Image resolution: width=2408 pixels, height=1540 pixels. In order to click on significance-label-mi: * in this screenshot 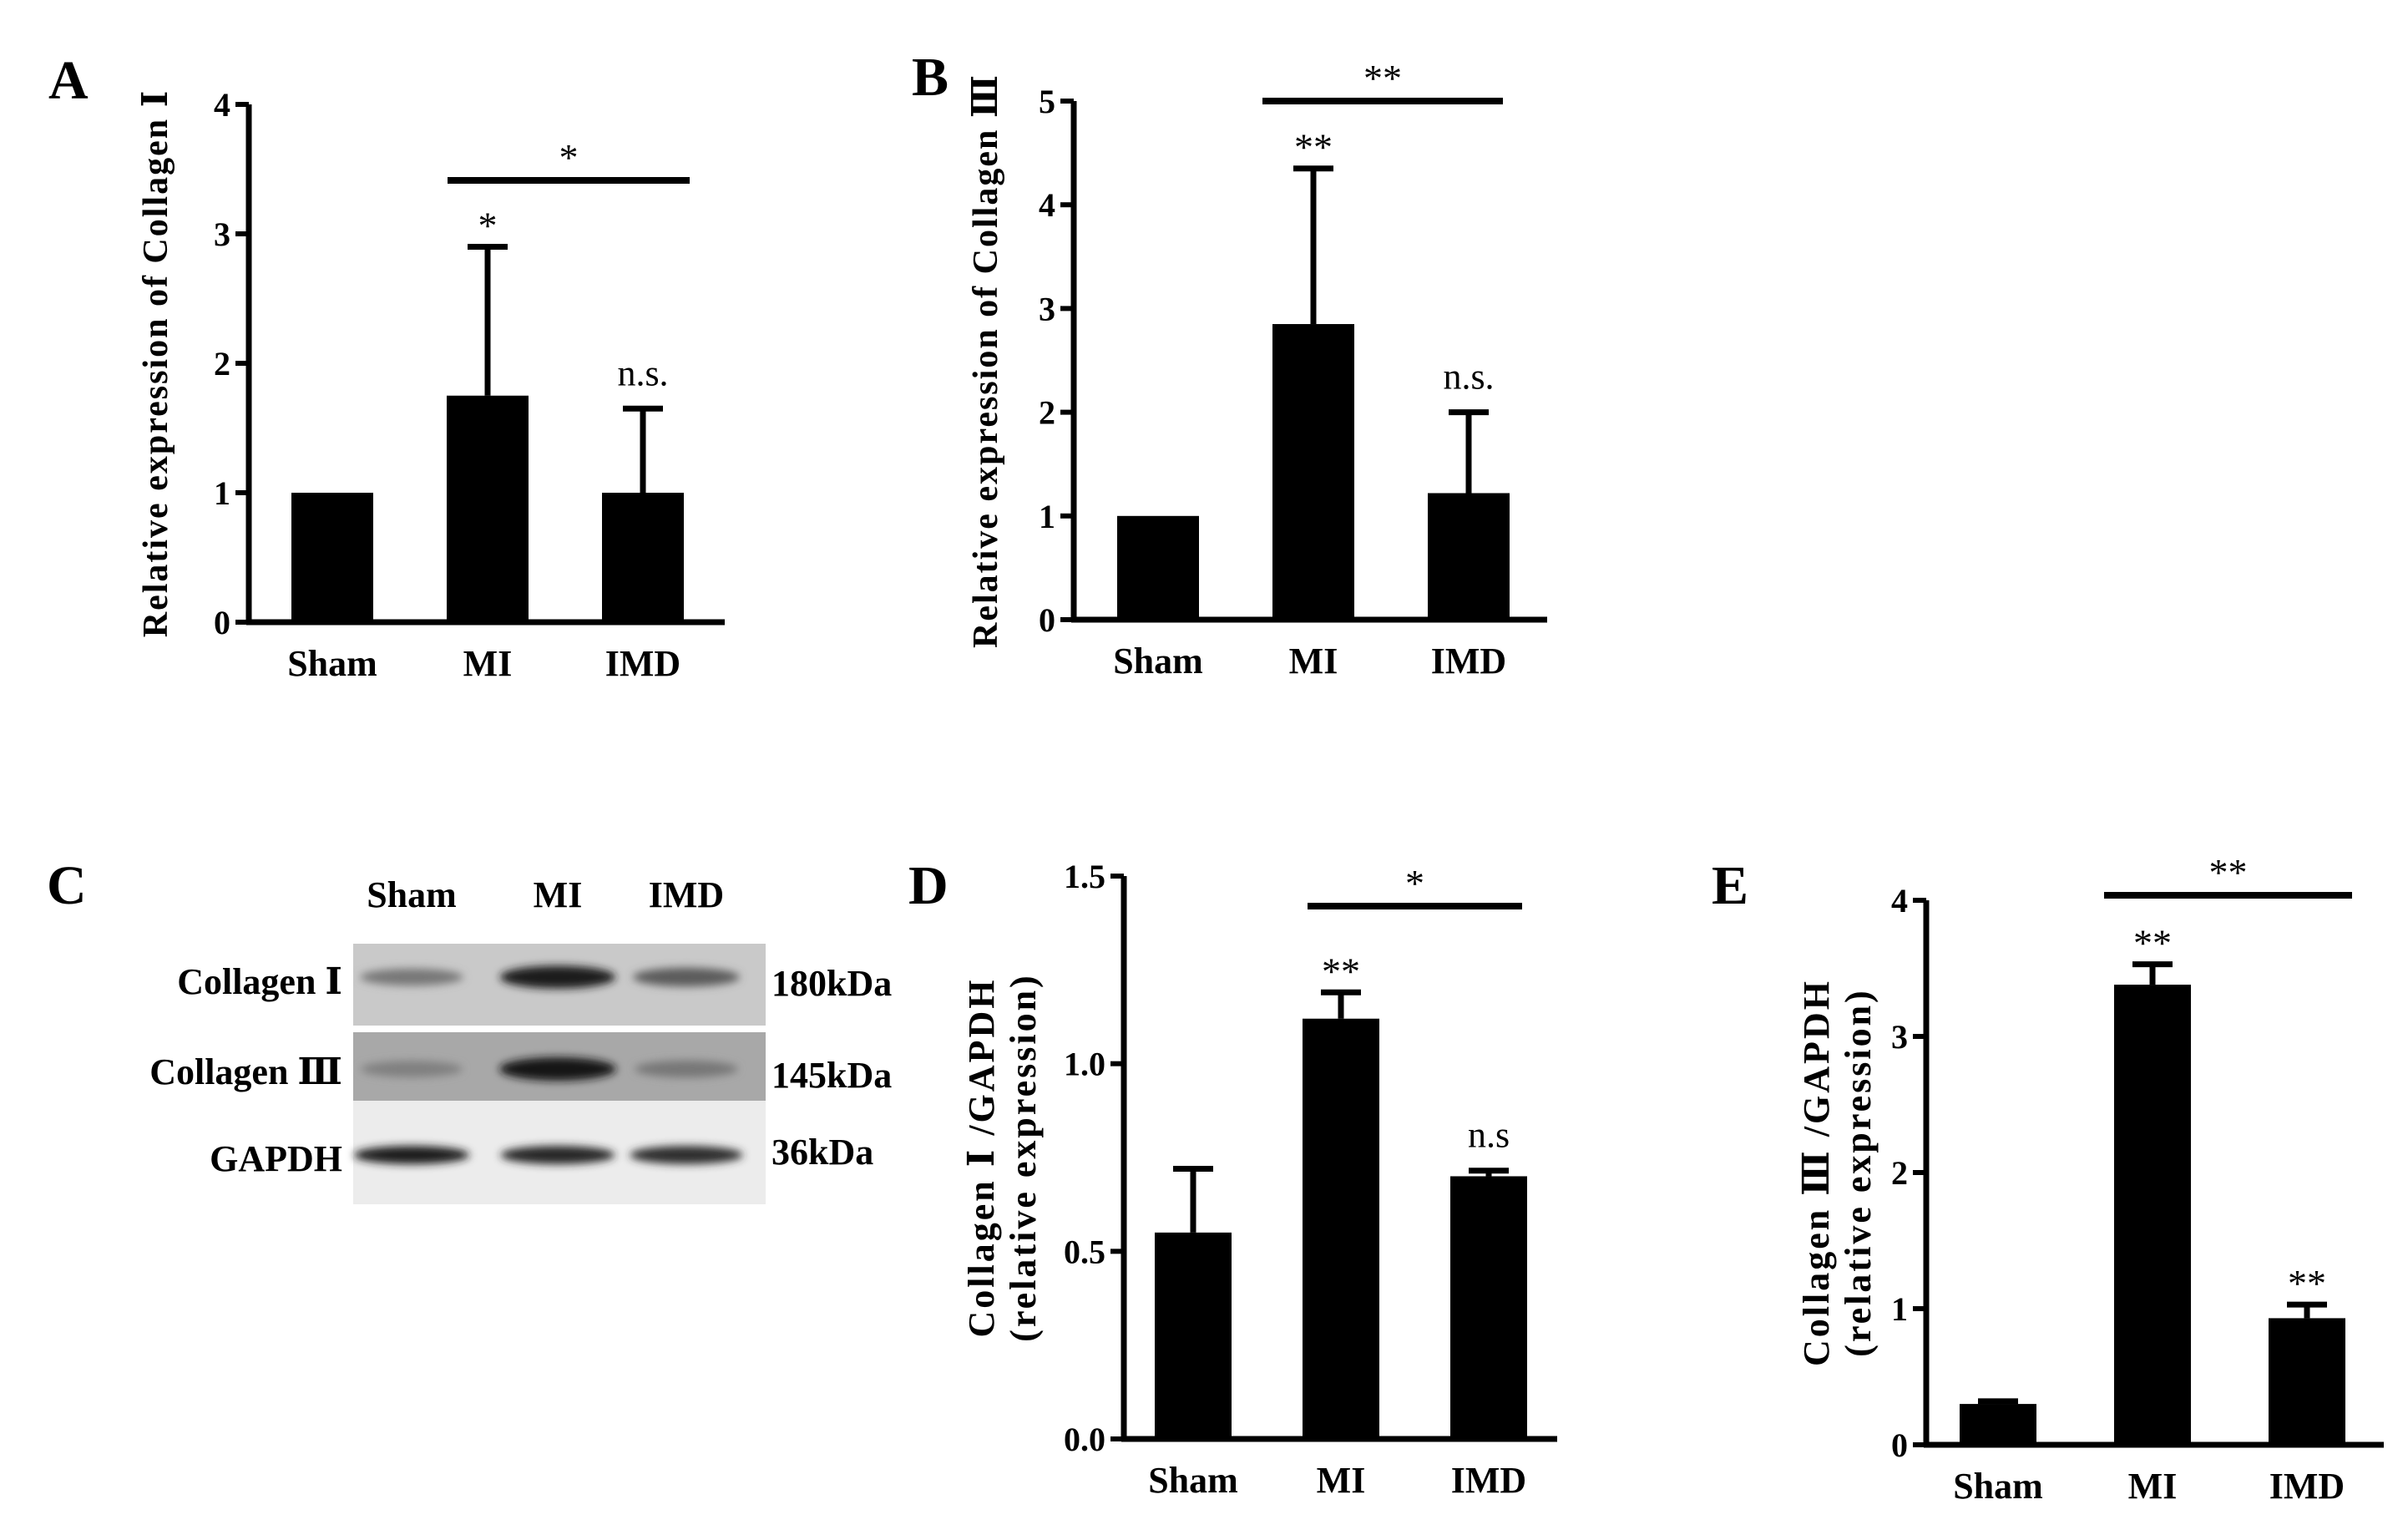, I will do `click(488, 226)`.